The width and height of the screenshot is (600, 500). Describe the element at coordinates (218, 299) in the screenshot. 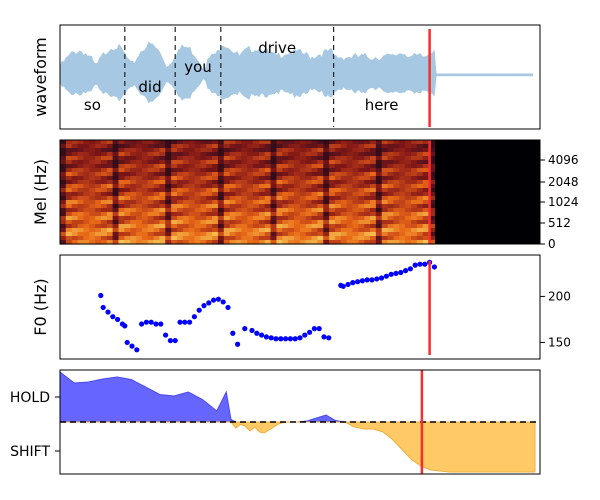

I see `f0-point` at that location.